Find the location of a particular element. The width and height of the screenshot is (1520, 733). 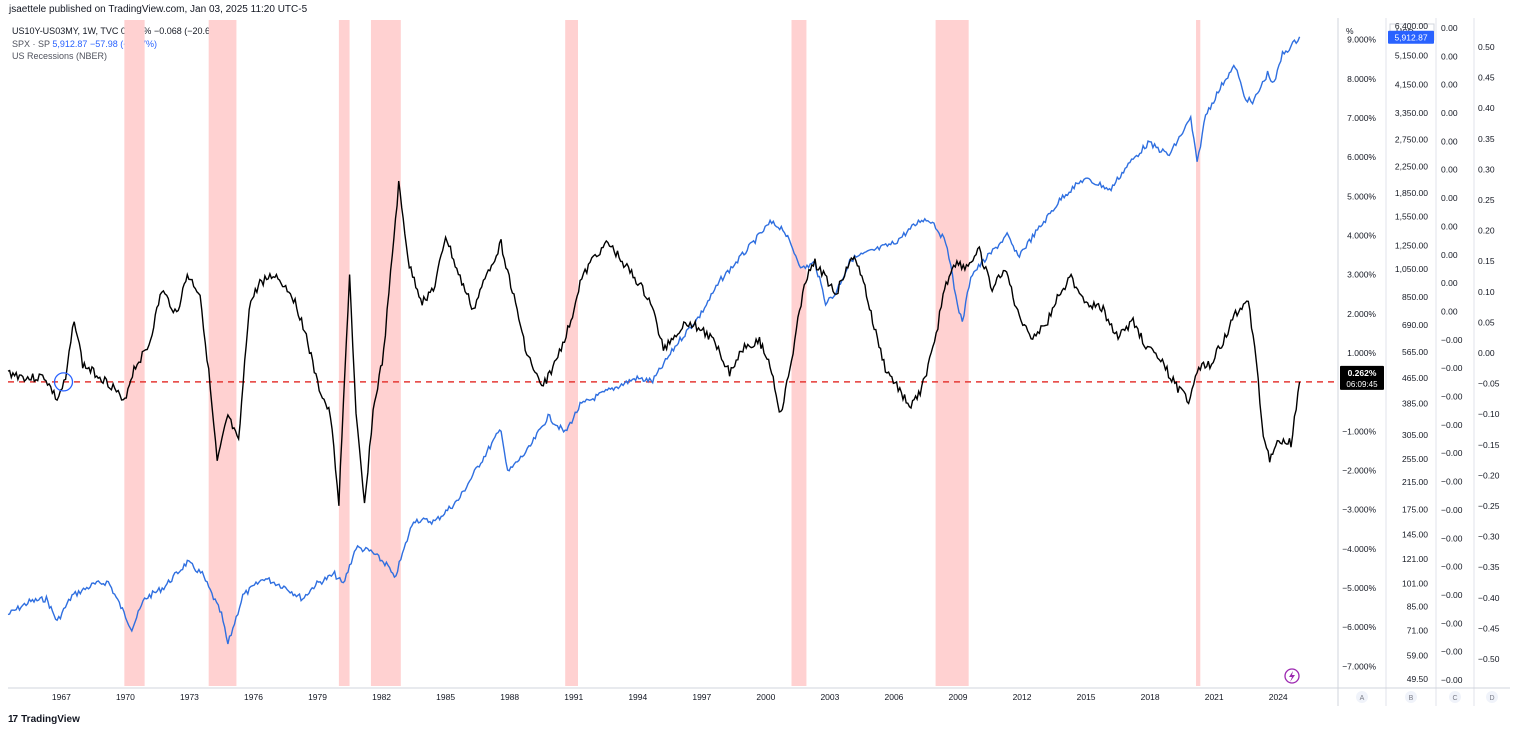

usd-tick-label: 1,250.00 is located at coordinates (1411, 245).